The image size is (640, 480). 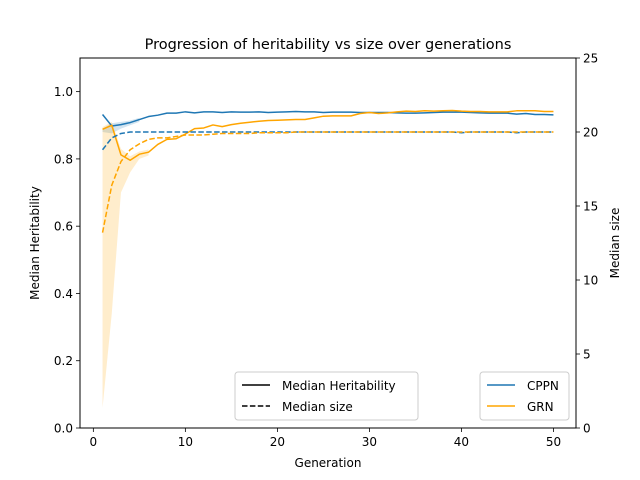 I want to click on x-axis-label: Generation, so click(x=328, y=463).